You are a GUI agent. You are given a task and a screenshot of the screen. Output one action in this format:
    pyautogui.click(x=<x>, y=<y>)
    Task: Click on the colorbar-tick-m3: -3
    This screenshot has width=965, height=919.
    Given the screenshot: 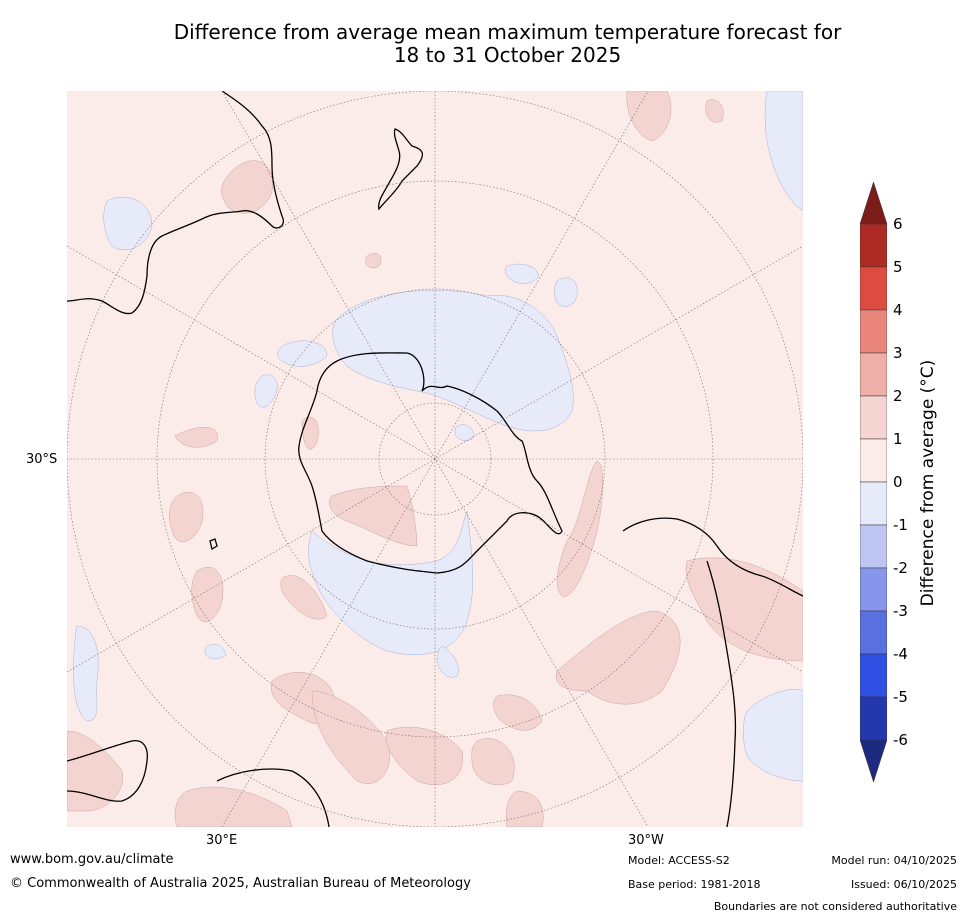 What is the action you would take?
    pyautogui.click(x=900, y=611)
    